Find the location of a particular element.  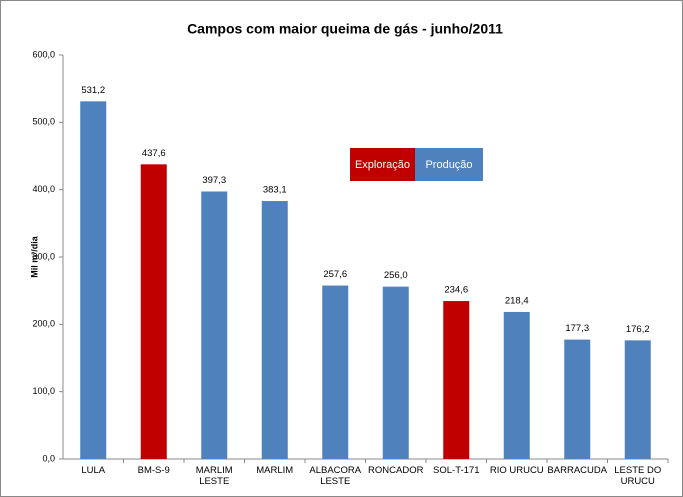

y-tick-label: 200,0 is located at coordinates (43, 324).